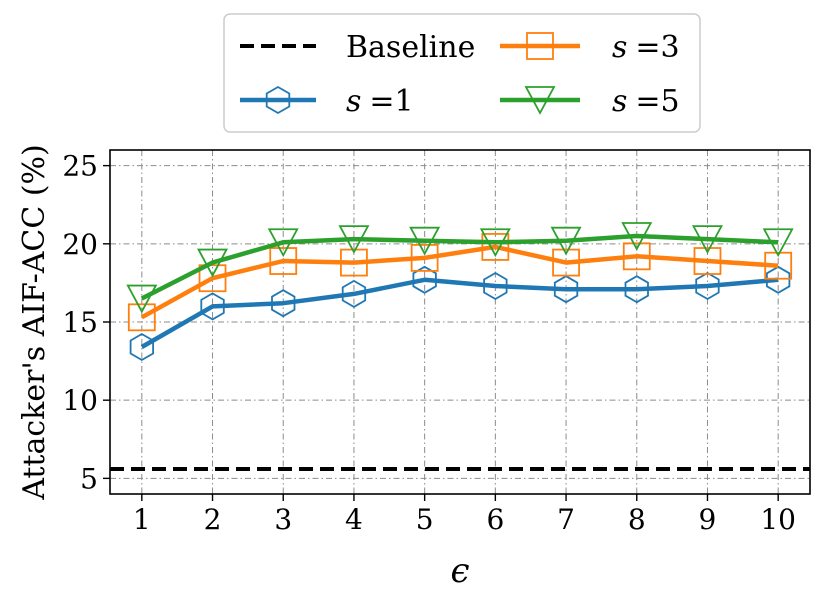  I want to click on legend-label-eq: =1, so click(391, 101).